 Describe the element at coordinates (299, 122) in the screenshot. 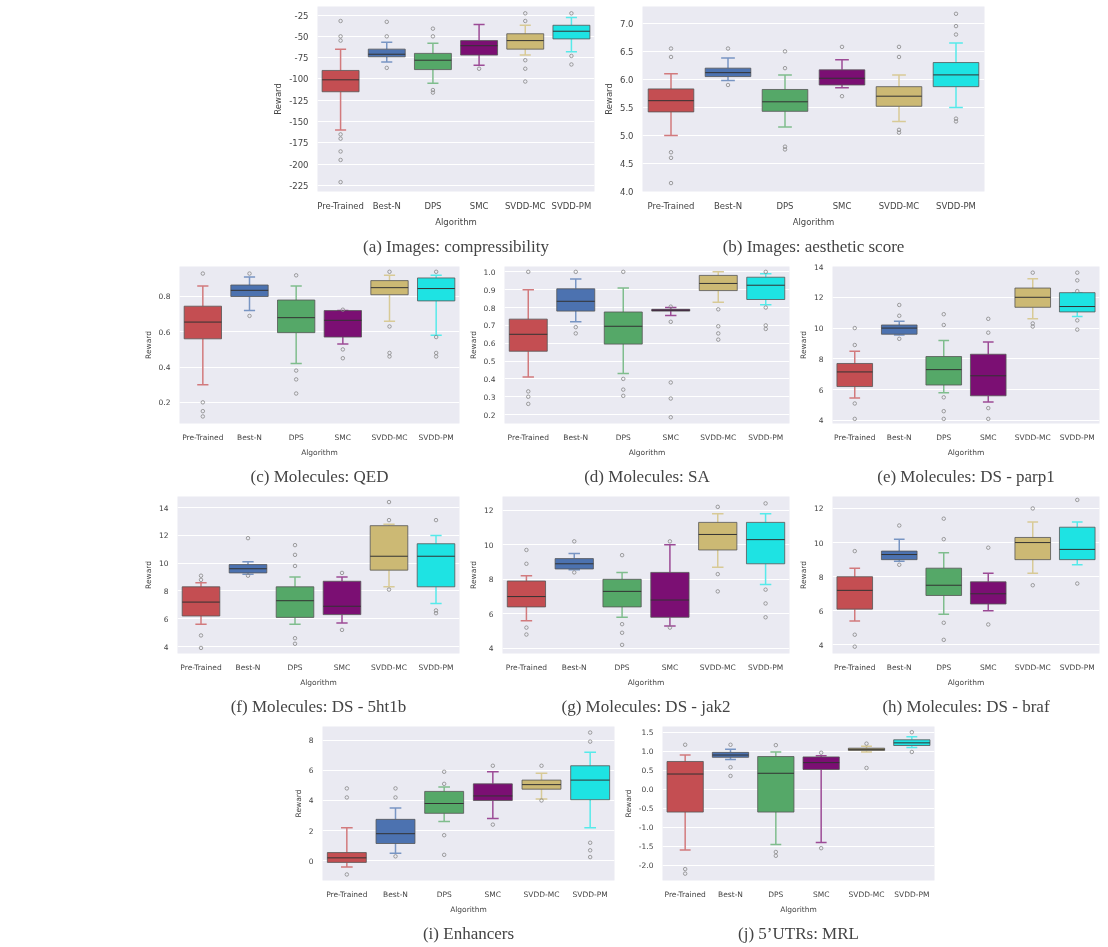

I see `y-tick-label: -150` at that location.